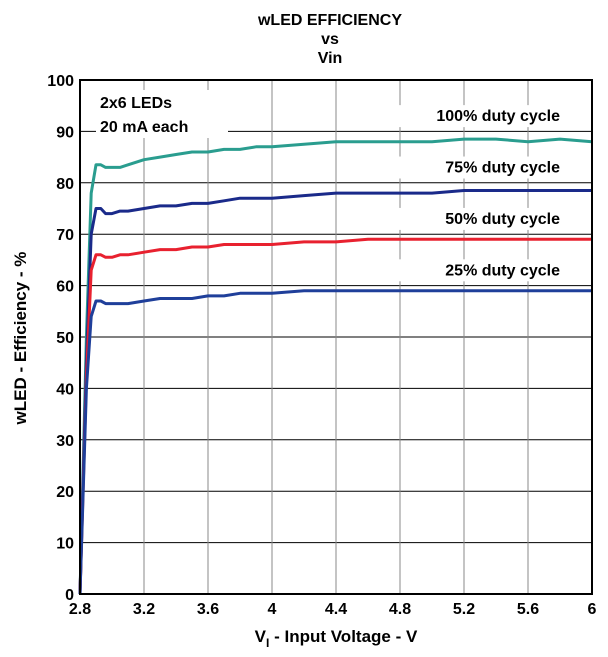  What do you see at coordinates (592, 609) in the screenshot?
I see `x-tick-label: 6` at bounding box center [592, 609].